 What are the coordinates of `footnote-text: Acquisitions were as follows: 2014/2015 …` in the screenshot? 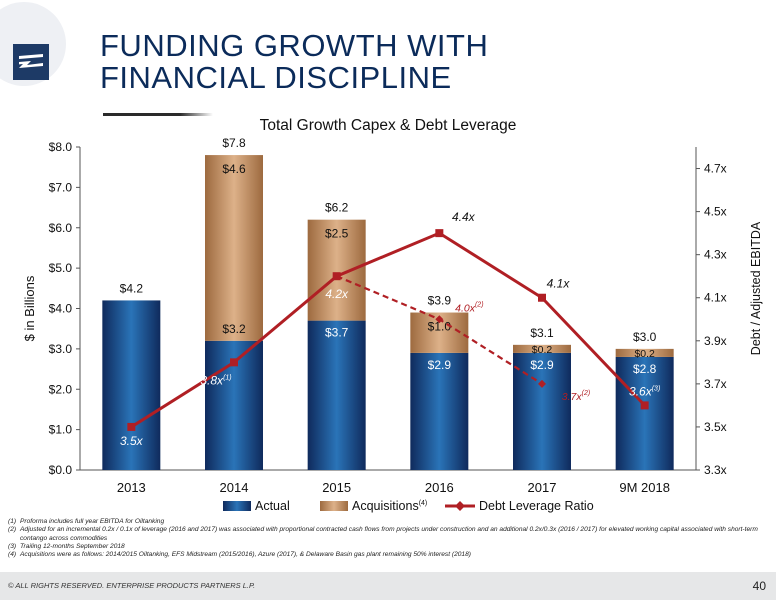 It's located at (245, 555).